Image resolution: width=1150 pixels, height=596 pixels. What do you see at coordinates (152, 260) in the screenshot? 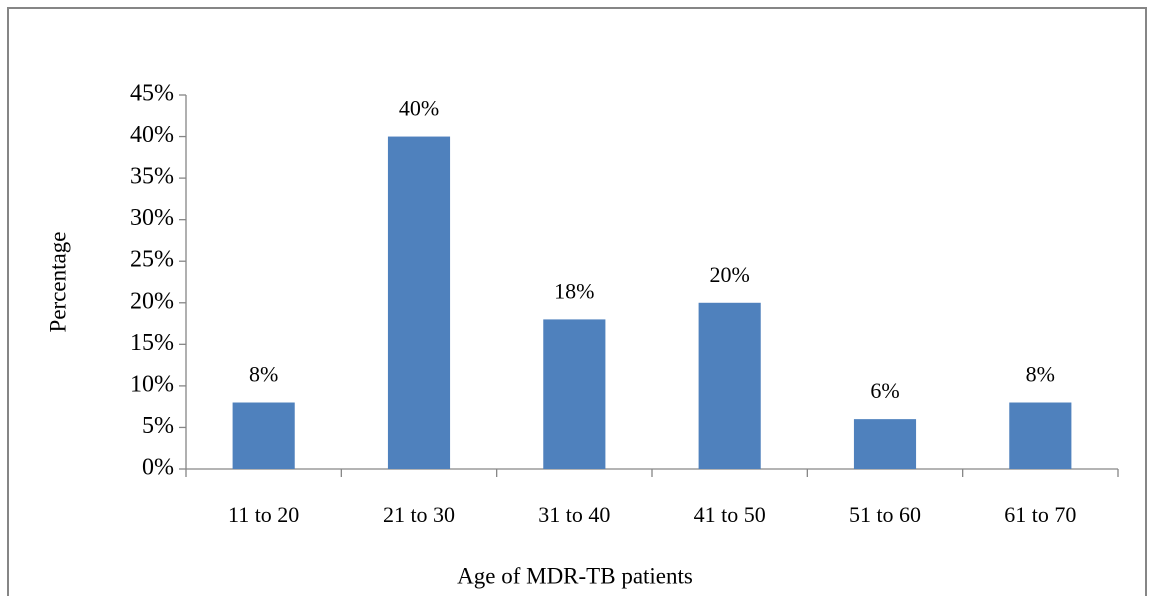
I see `y-tick-label: 25%` at bounding box center [152, 260].